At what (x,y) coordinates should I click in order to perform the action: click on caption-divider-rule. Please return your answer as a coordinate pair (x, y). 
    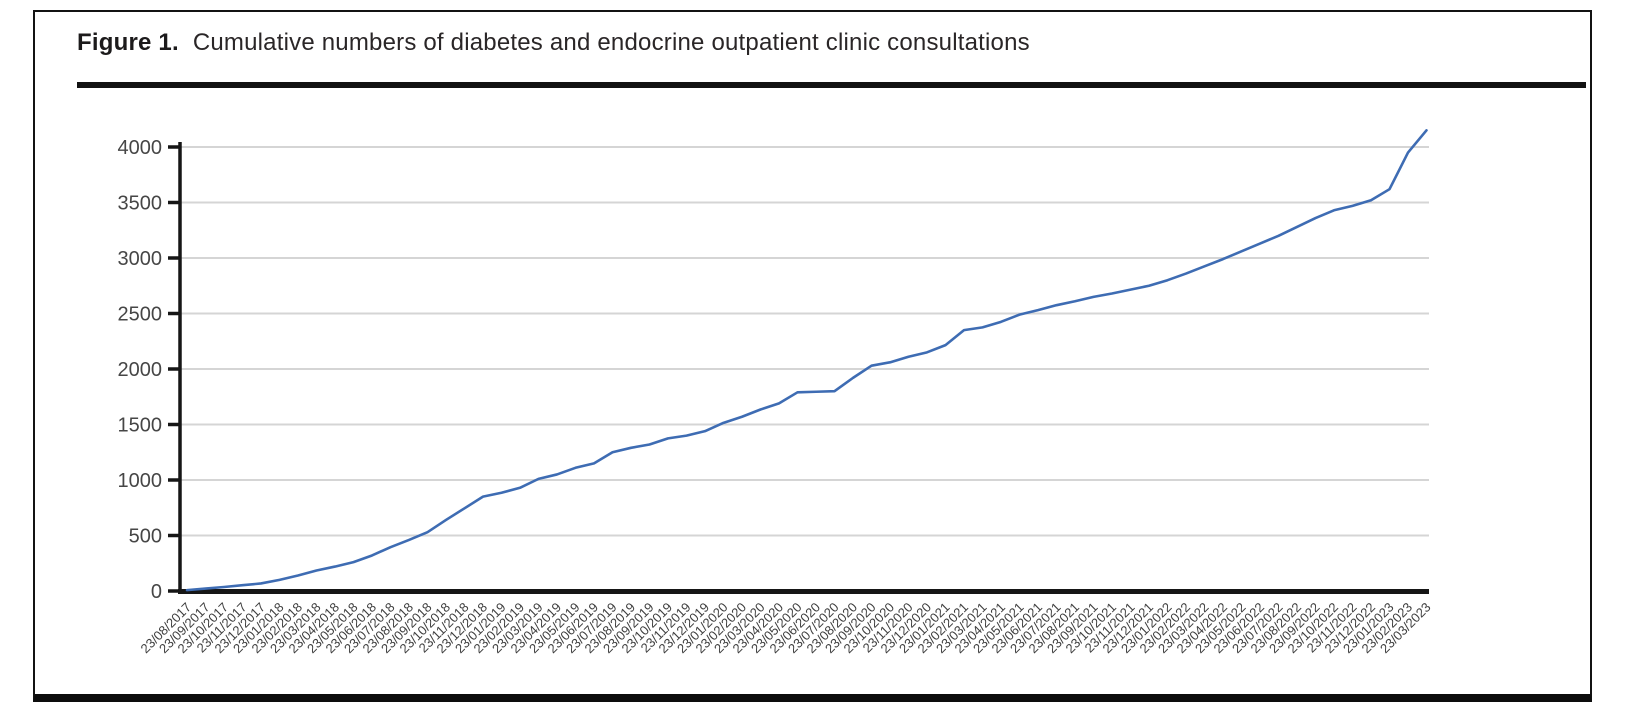
    Looking at the image, I should click on (831, 85).